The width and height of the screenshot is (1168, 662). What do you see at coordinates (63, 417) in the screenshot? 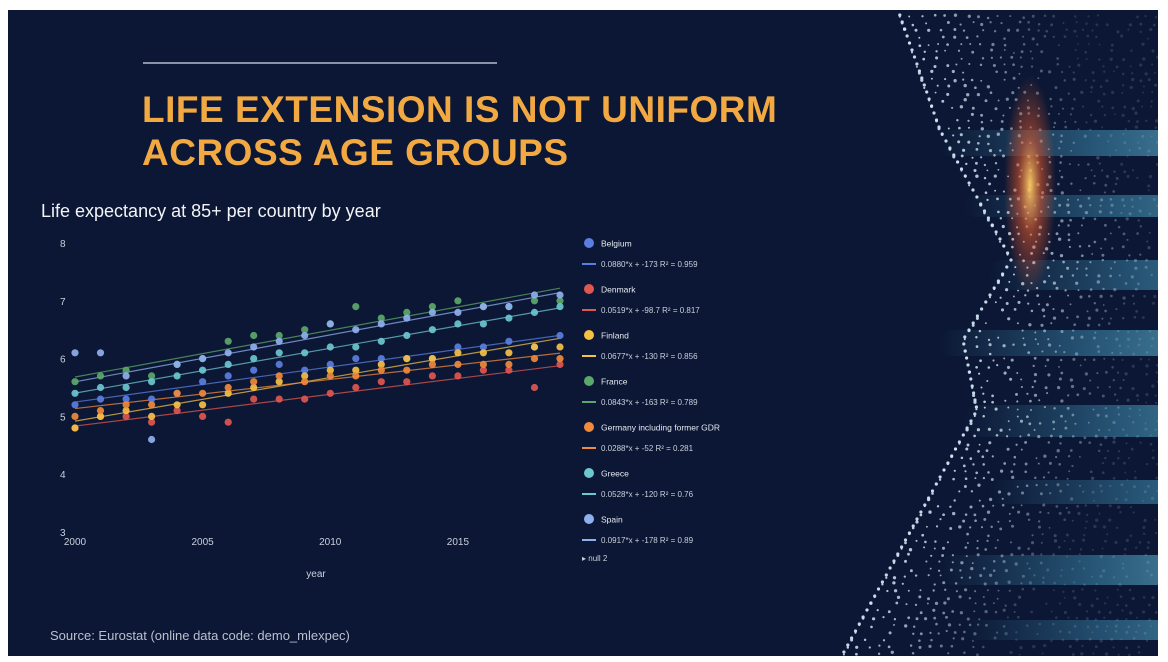
I see `y-tick-label: 5` at bounding box center [63, 417].